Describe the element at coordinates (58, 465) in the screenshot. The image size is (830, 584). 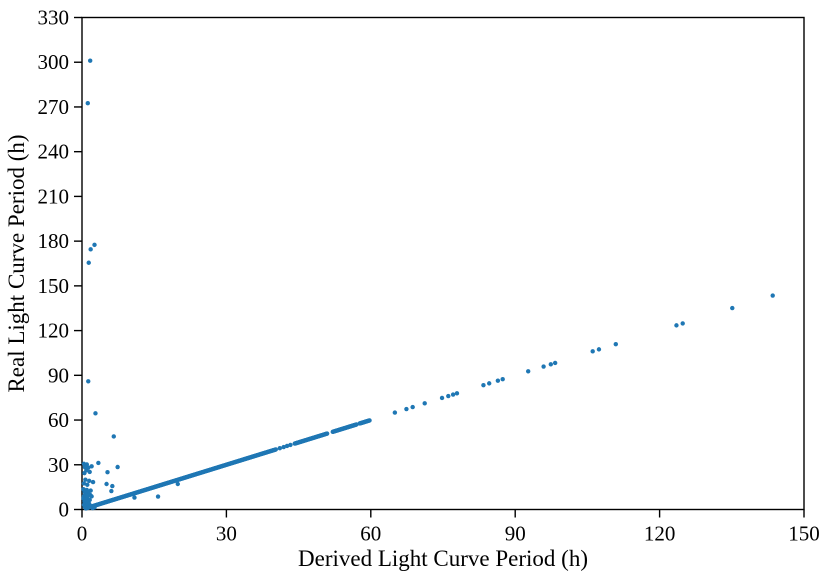
I see `y-tick-label: 30` at that location.